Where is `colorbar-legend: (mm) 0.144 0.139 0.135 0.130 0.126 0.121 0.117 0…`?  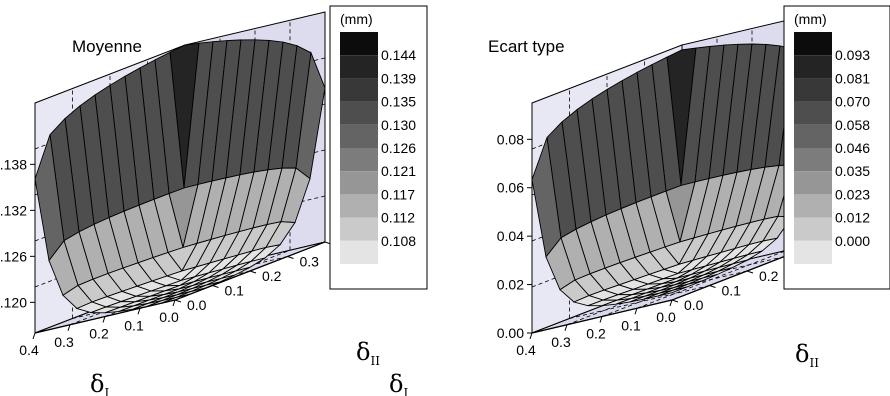 colorbar-legend: (mm) 0.144 0.139 0.135 0.130 0.126 0.121 0.117 0… is located at coordinates (378, 147).